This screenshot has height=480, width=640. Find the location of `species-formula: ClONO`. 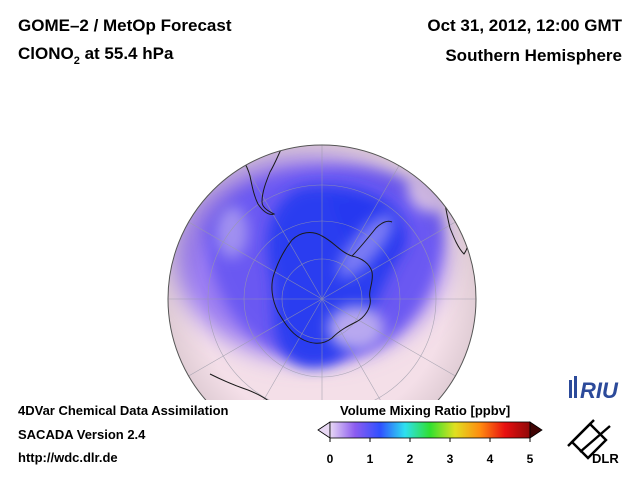

species-formula: ClONO is located at coordinates (46, 53).